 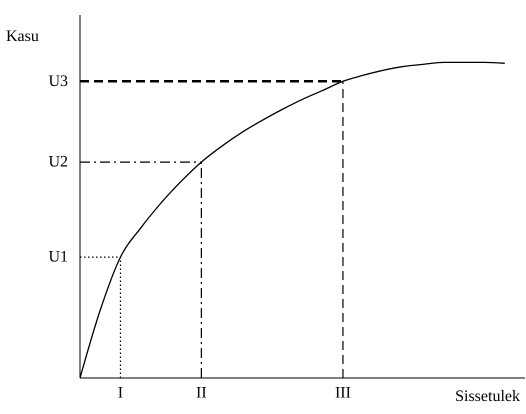 What do you see at coordinates (487, 397) in the screenshot?
I see `x-axis-title: Sissetulek` at bounding box center [487, 397].